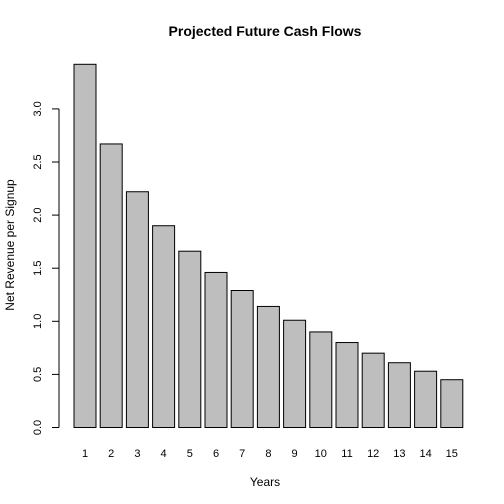 This screenshot has height=504, width=504. Describe the element at coordinates (321, 454) in the screenshot. I see `x-tick-label: 10` at that location.